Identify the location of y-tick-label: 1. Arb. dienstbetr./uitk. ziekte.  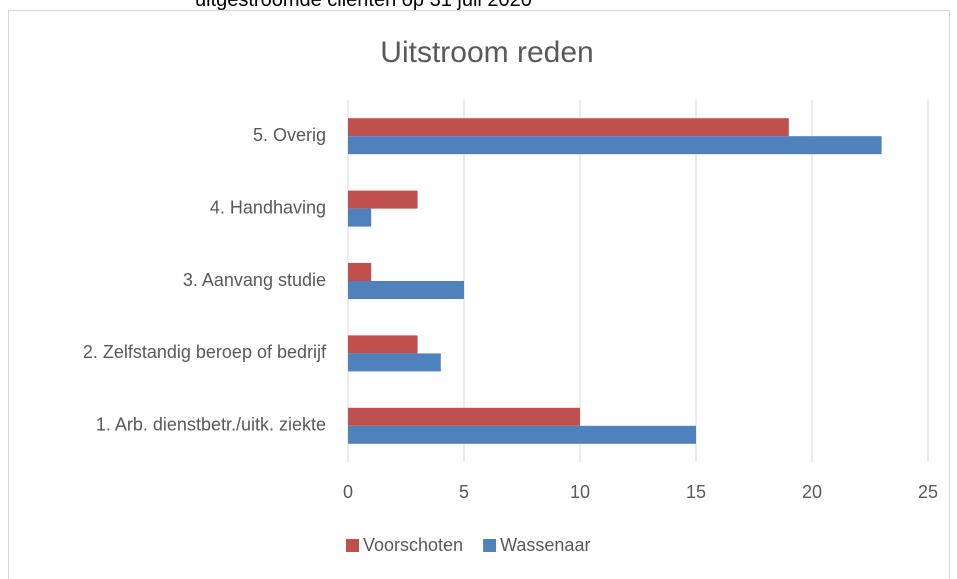
(211, 425).